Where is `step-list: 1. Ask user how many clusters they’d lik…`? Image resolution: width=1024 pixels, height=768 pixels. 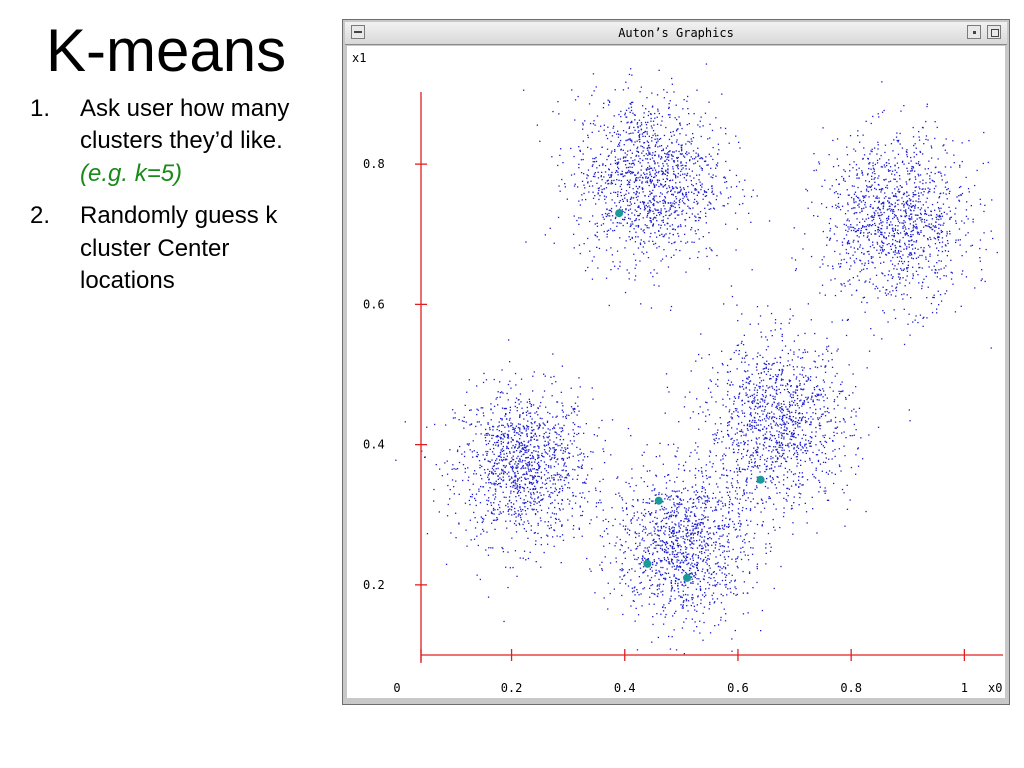
step-list: 1. Ask user how many clusters they’d lik… is located at coordinates (185, 200).